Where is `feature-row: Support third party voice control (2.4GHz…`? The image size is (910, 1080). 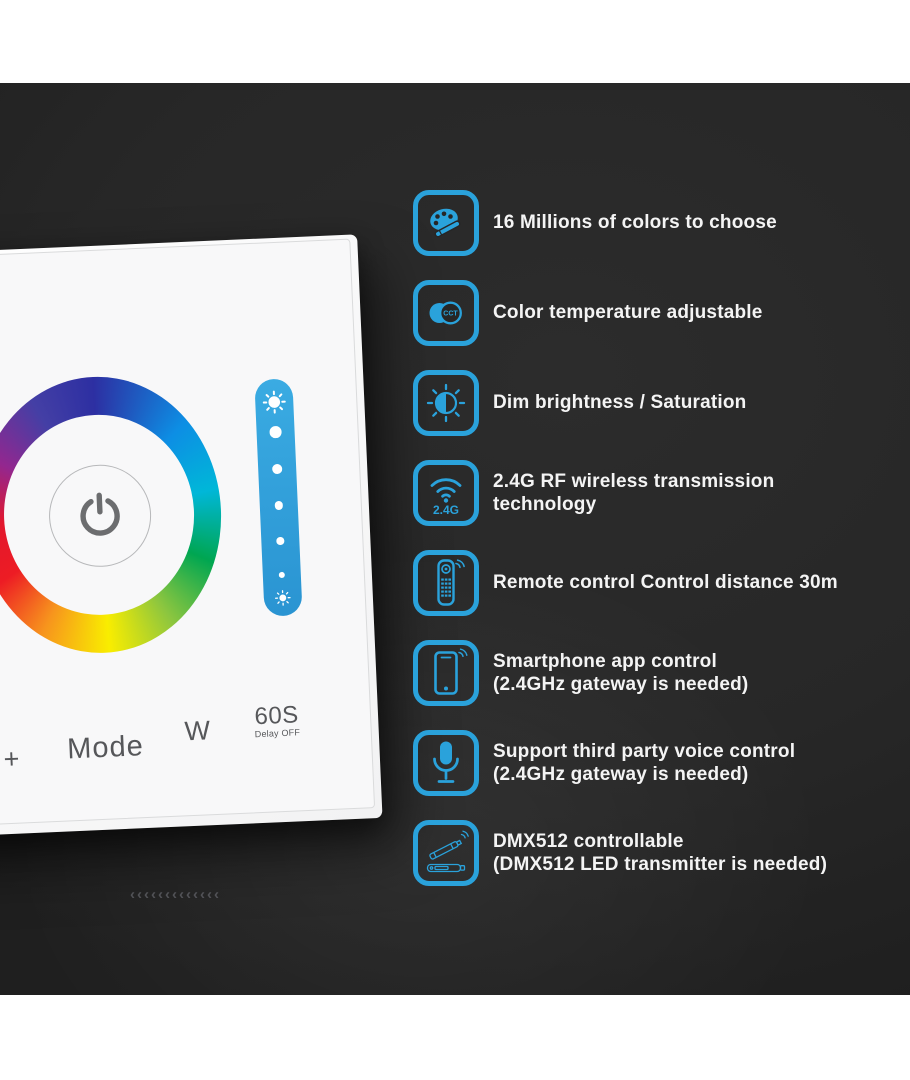
feature-row: Support third party voice control (2.4GHz… is located at coordinates (625, 763).